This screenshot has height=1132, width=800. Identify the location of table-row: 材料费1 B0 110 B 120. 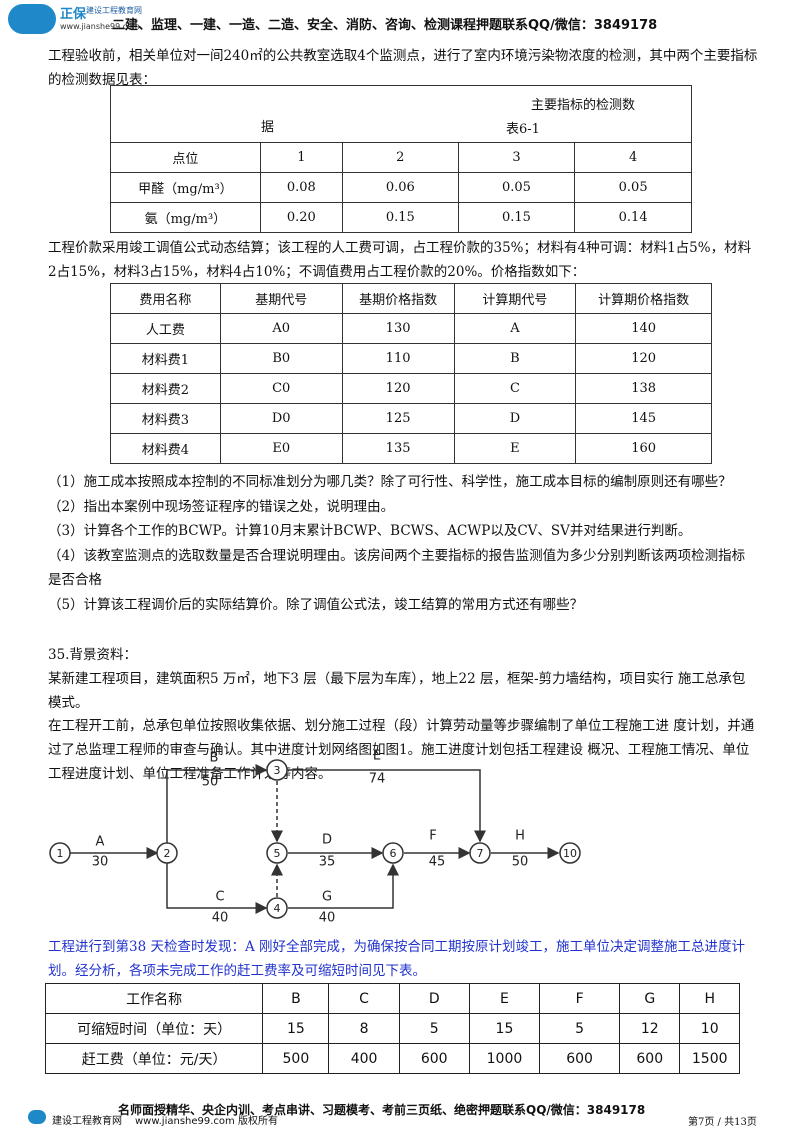
(411, 358).